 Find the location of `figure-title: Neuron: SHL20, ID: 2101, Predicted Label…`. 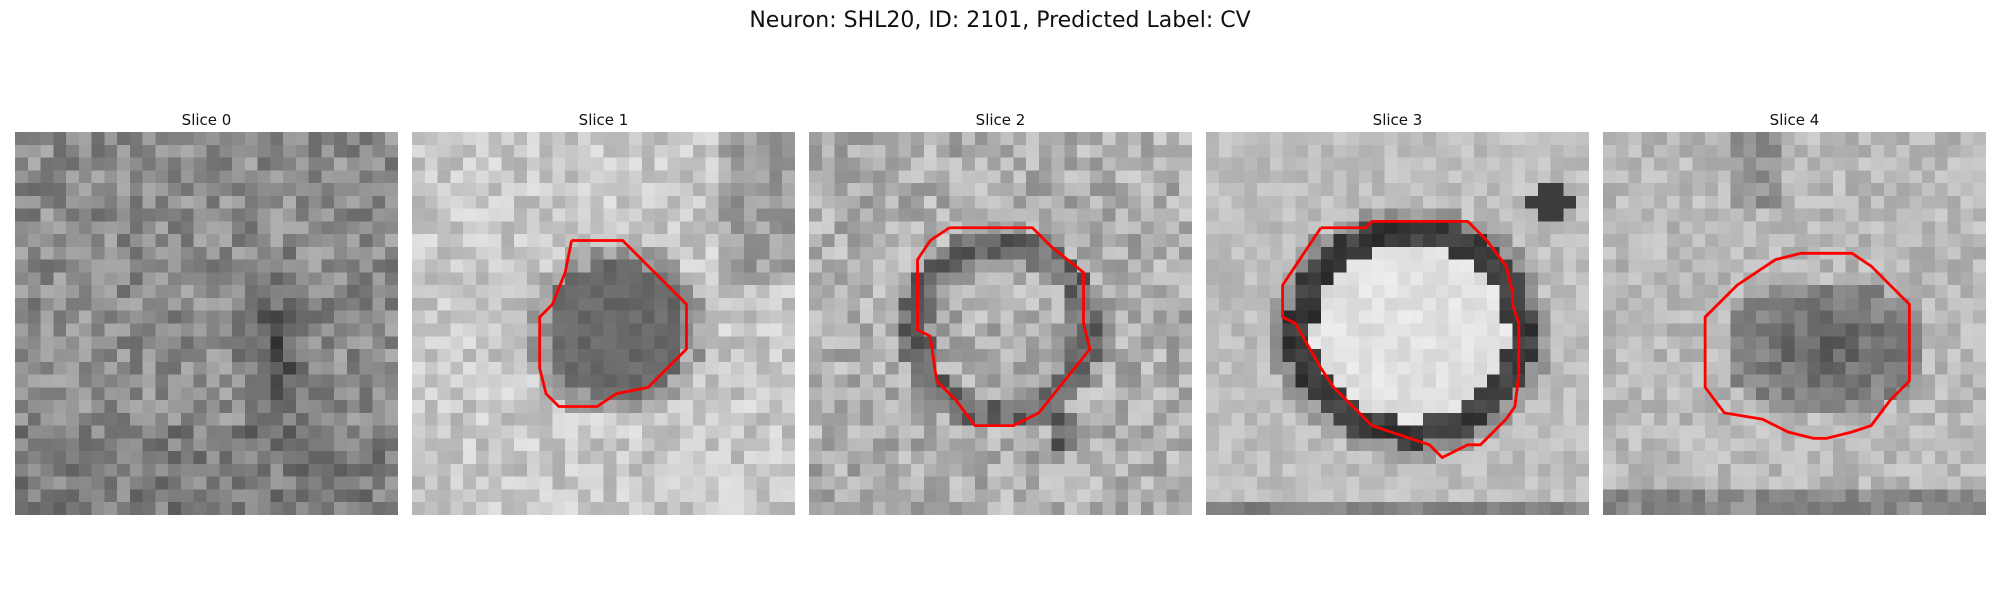

figure-title: Neuron: SHL20, ID: 2101, Predicted Label… is located at coordinates (1000, 20).